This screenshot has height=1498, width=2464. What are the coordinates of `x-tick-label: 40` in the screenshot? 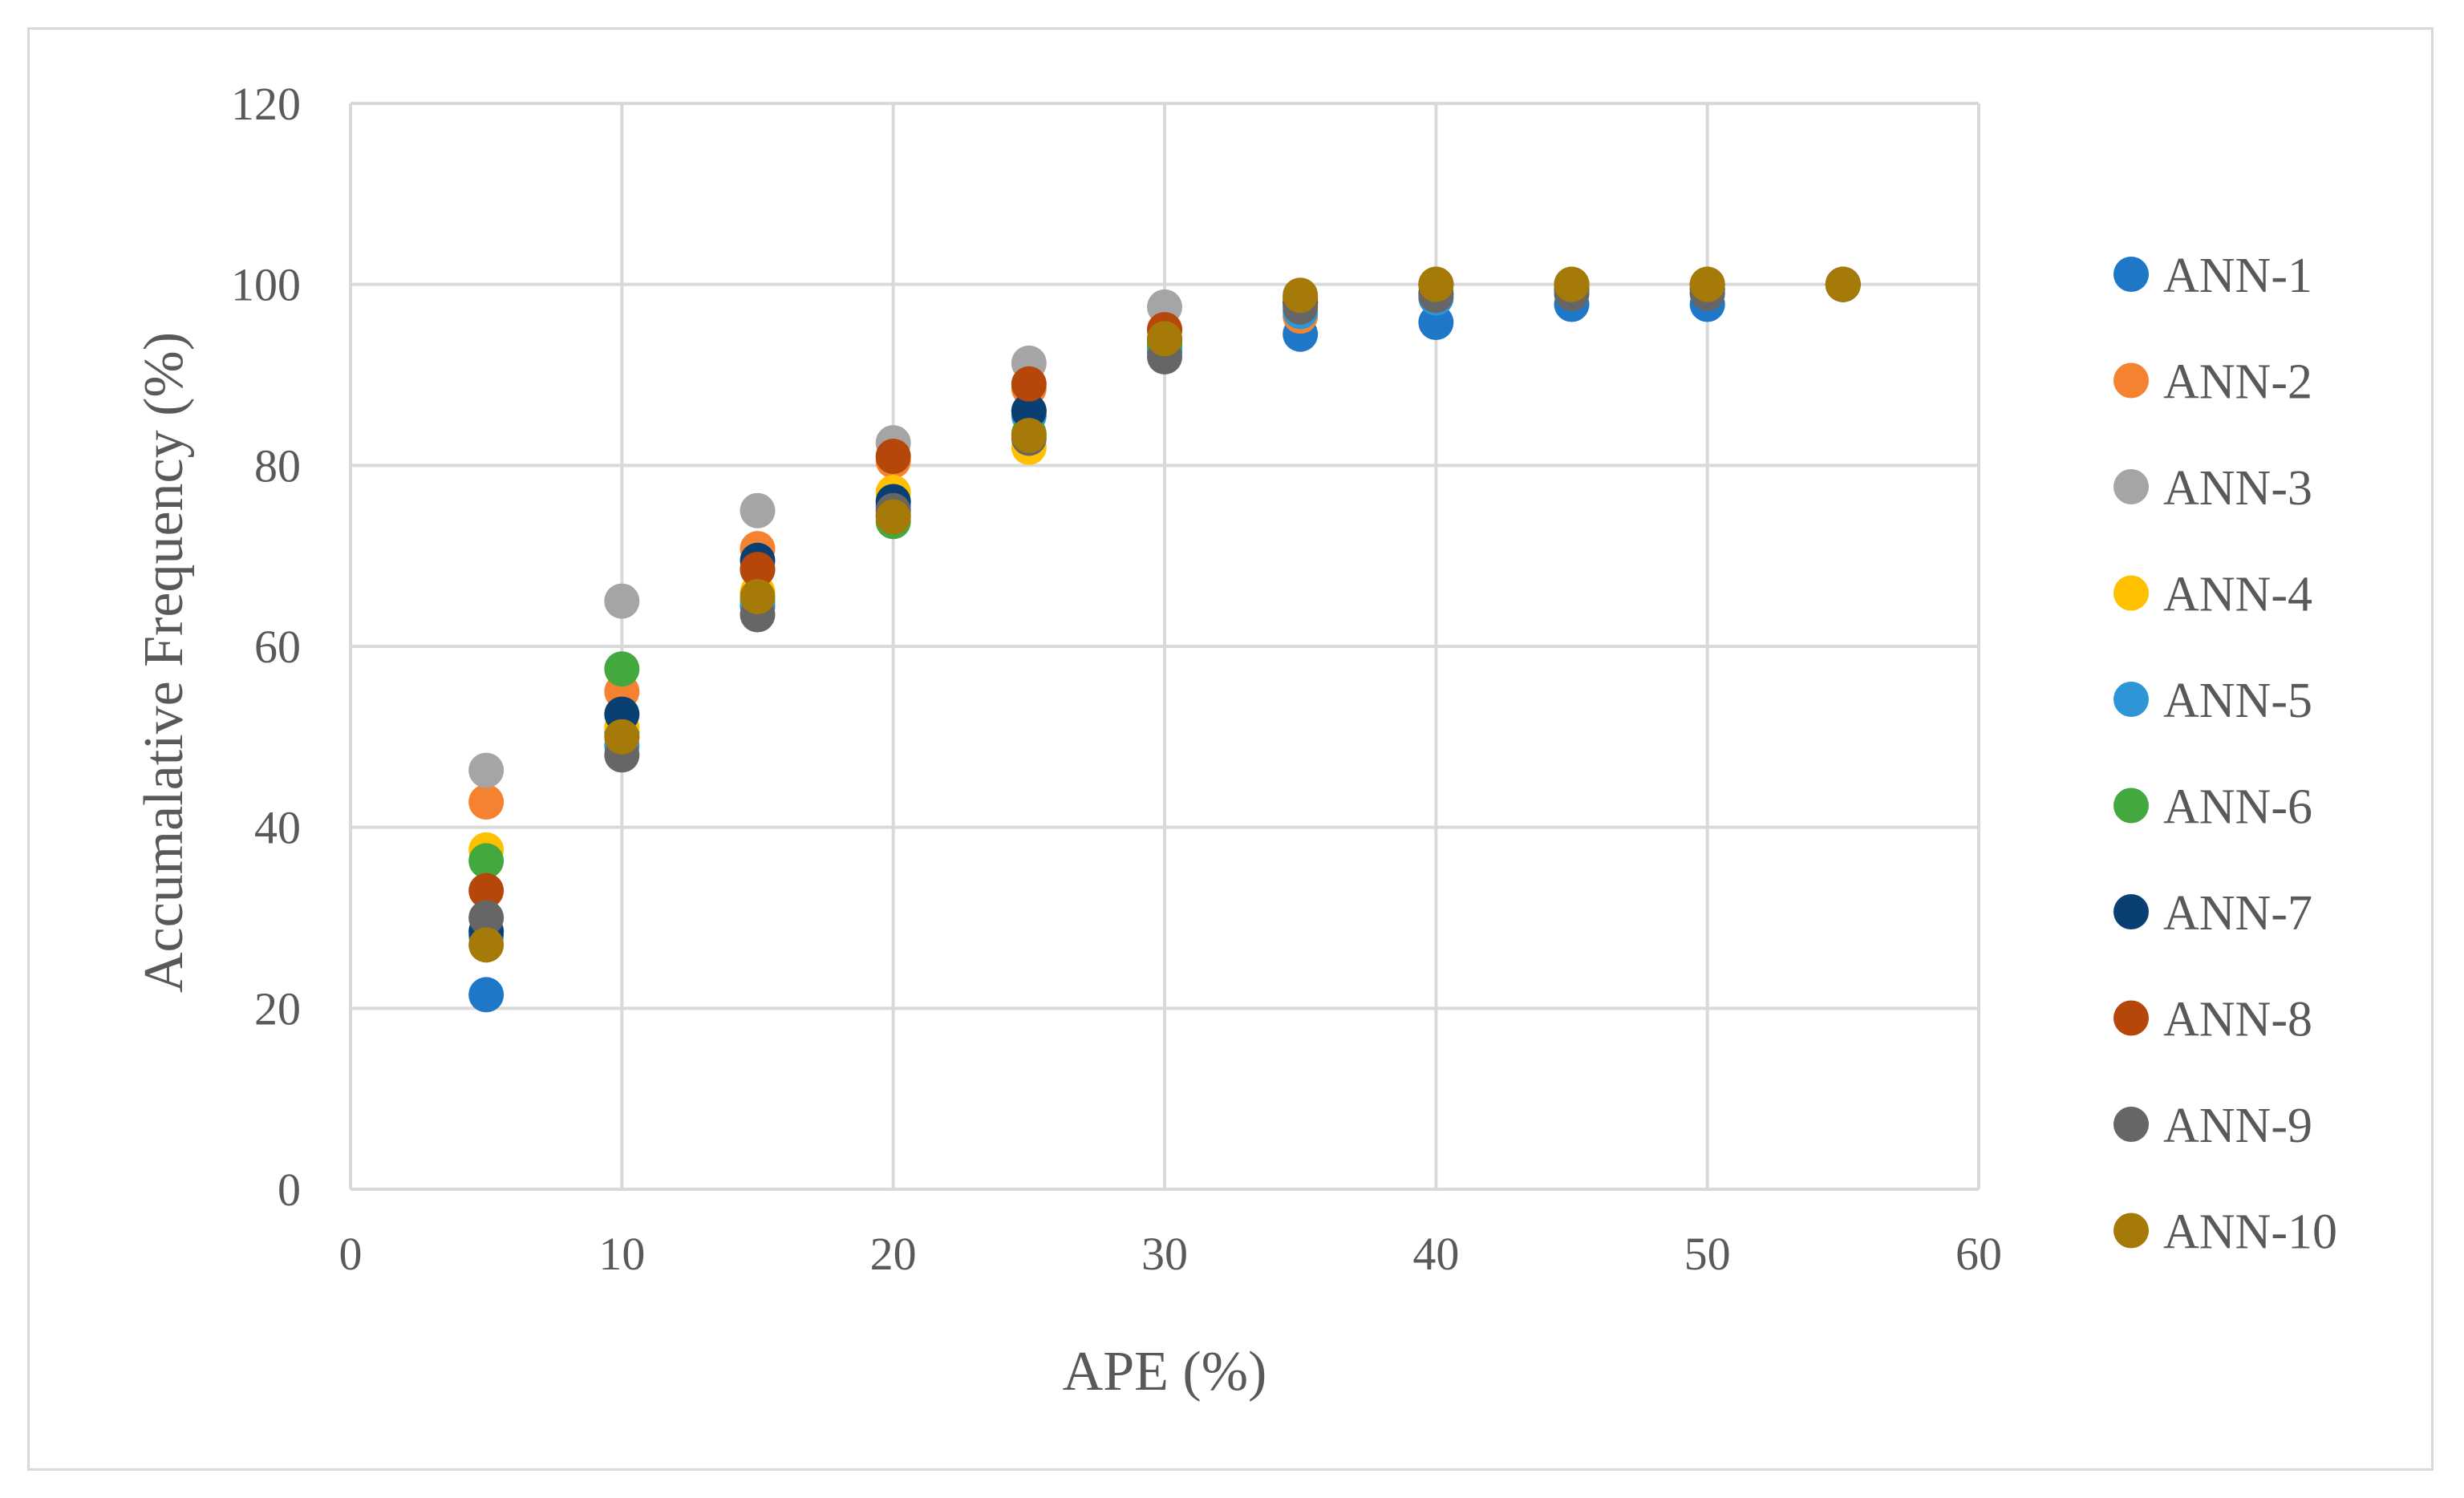 It's located at (1436, 1254).